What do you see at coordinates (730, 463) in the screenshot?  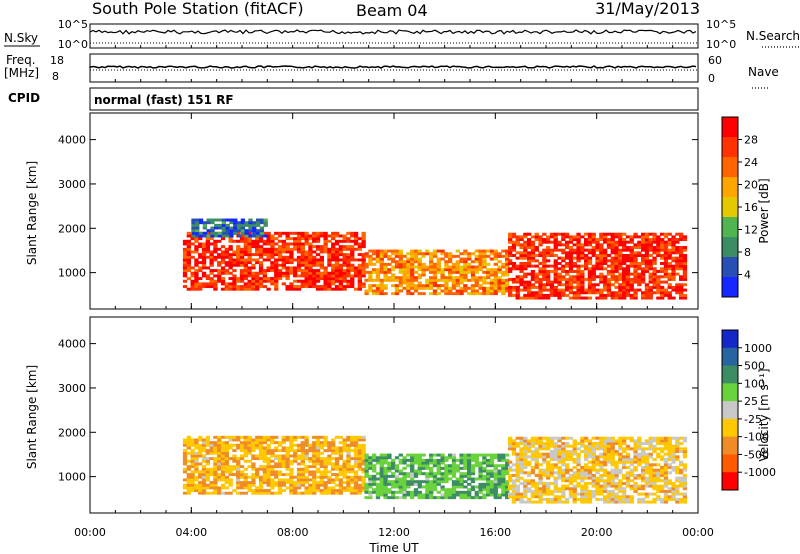 I see `colorbar-swatch` at bounding box center [730, 463].